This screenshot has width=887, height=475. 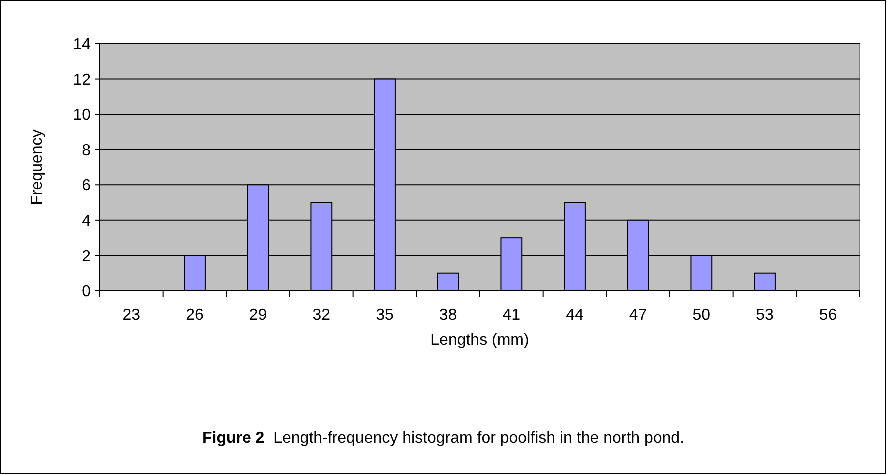 I want to click on y-tick-label: 12, so click(x=82, y=80).